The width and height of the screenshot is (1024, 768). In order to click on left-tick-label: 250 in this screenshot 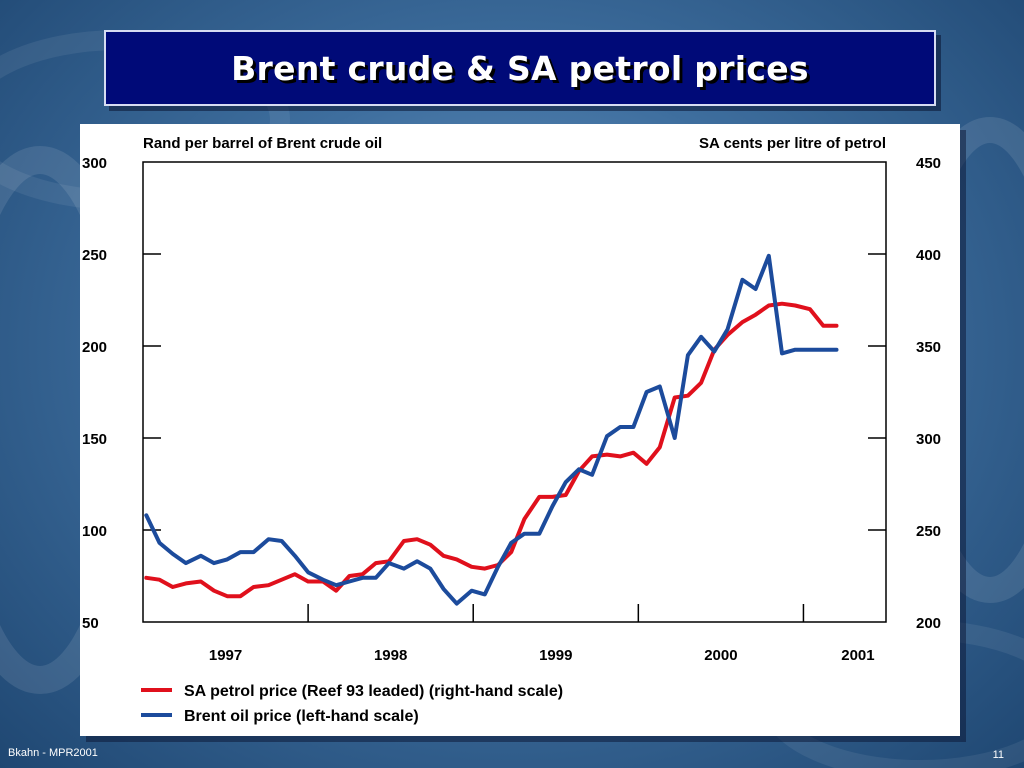, I will do `click(94, 255)`.